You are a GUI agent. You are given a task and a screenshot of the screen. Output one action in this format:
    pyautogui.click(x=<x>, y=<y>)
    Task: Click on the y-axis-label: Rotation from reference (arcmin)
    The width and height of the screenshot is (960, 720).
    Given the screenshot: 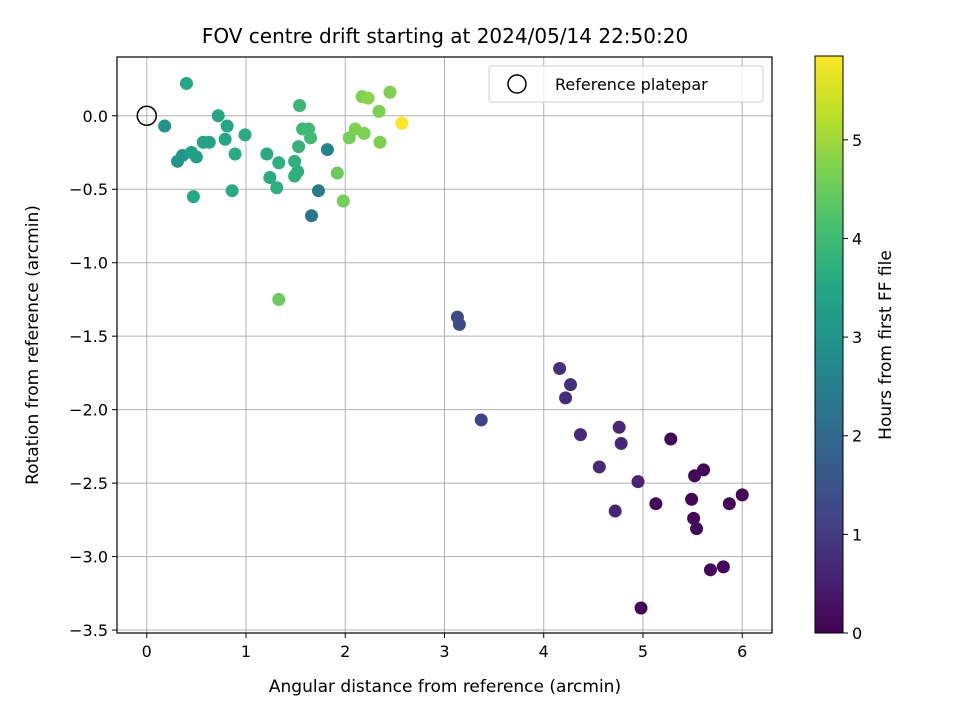 What is the action you would take?
    pyautogui.click(x=33, y=345)
    